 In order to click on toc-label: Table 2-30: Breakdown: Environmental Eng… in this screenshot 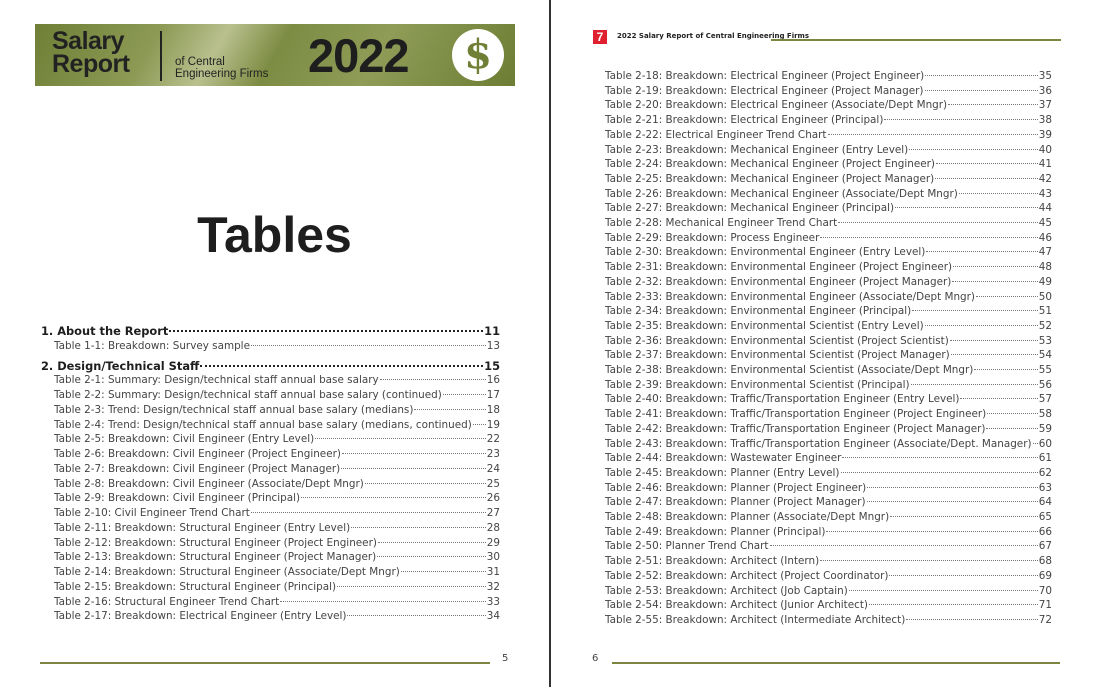, I will do `click(765, 252)`.